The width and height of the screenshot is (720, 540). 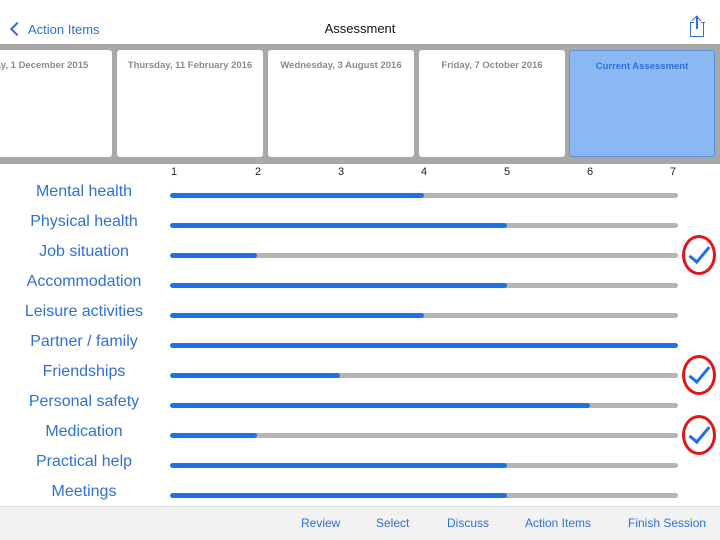 I want to click on score-slider-leisure-activities, so click(x=424, y=315).